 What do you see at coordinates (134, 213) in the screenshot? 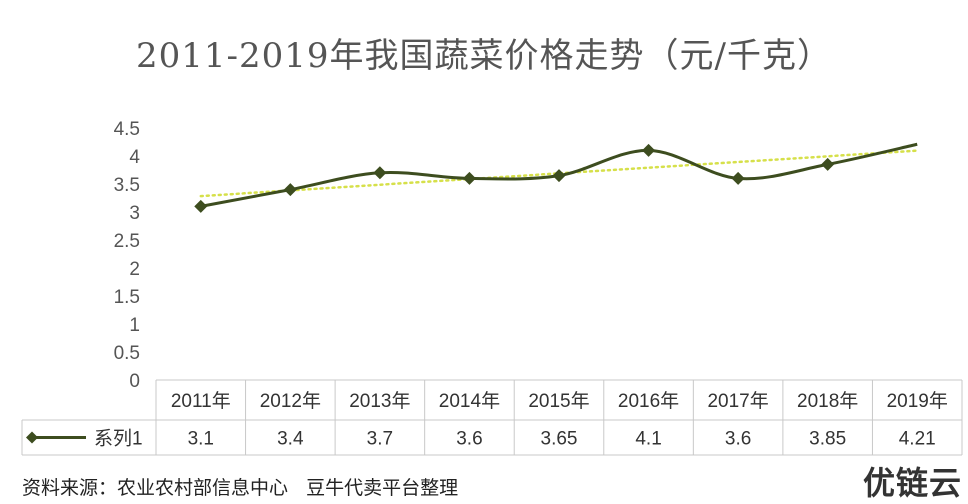
I see `y-tick-label: 3` at bounding box center [134, 213].